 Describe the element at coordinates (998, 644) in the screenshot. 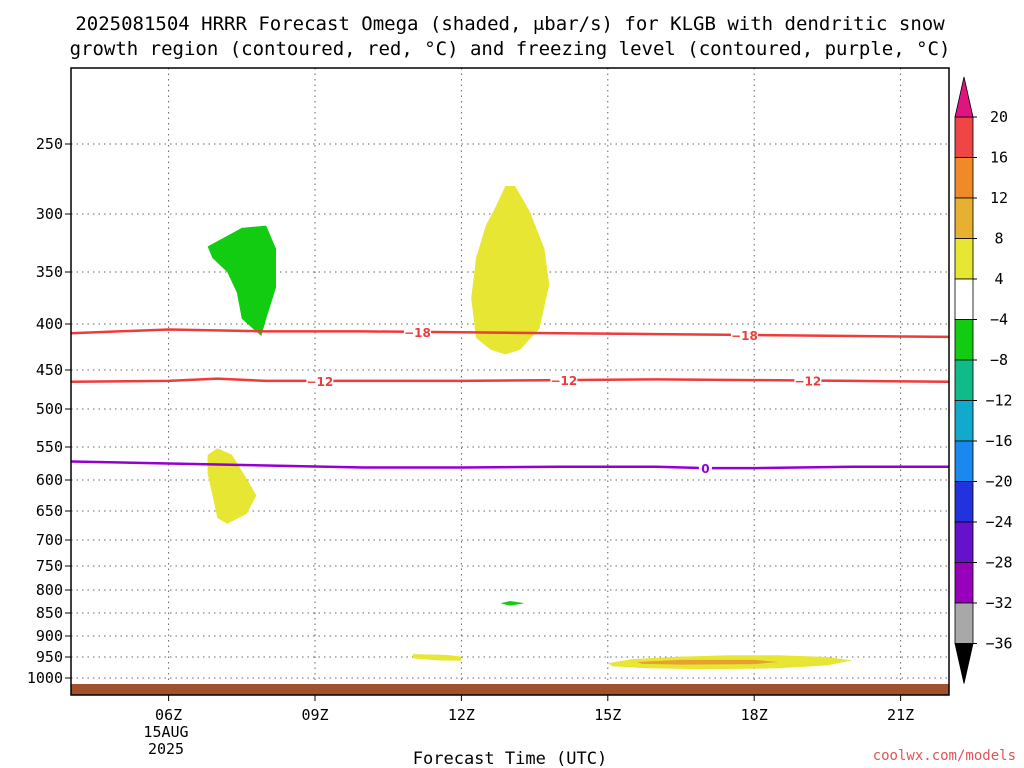

I see `colorbar-label: −36` at that location.